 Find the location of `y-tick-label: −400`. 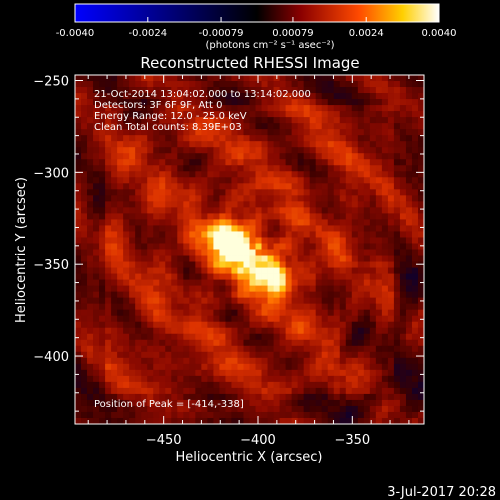

y-tick-label: −400 is located at coordinates (51, 357).